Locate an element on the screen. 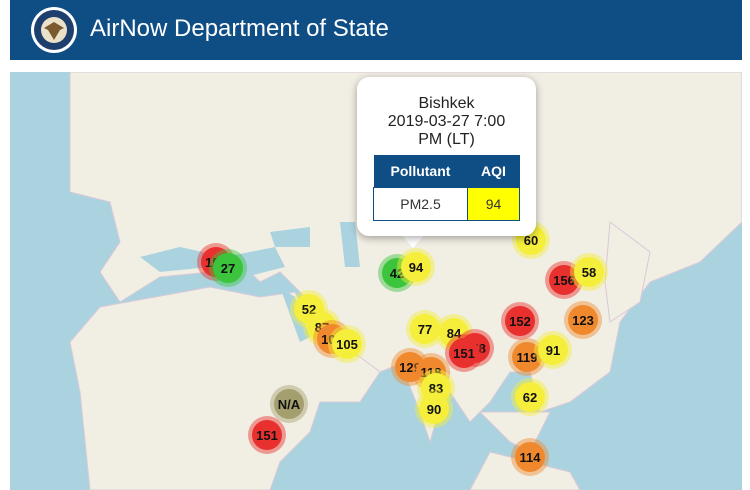  marker-label: 62 is located at coordinates (530, 397).